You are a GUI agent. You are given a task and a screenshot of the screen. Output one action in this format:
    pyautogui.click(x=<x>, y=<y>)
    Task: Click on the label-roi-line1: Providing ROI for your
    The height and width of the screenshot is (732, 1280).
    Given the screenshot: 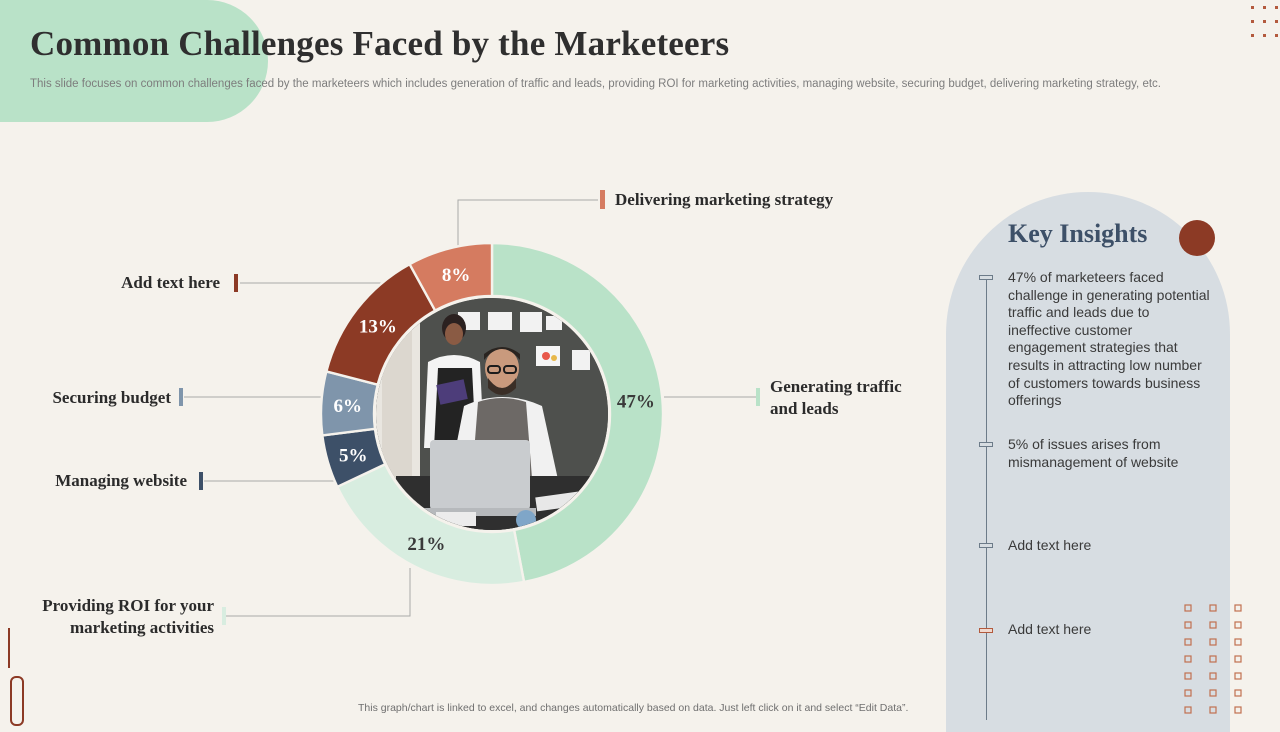 What is the action you would take?
    pyautogui.click(x=128, y=605)
    